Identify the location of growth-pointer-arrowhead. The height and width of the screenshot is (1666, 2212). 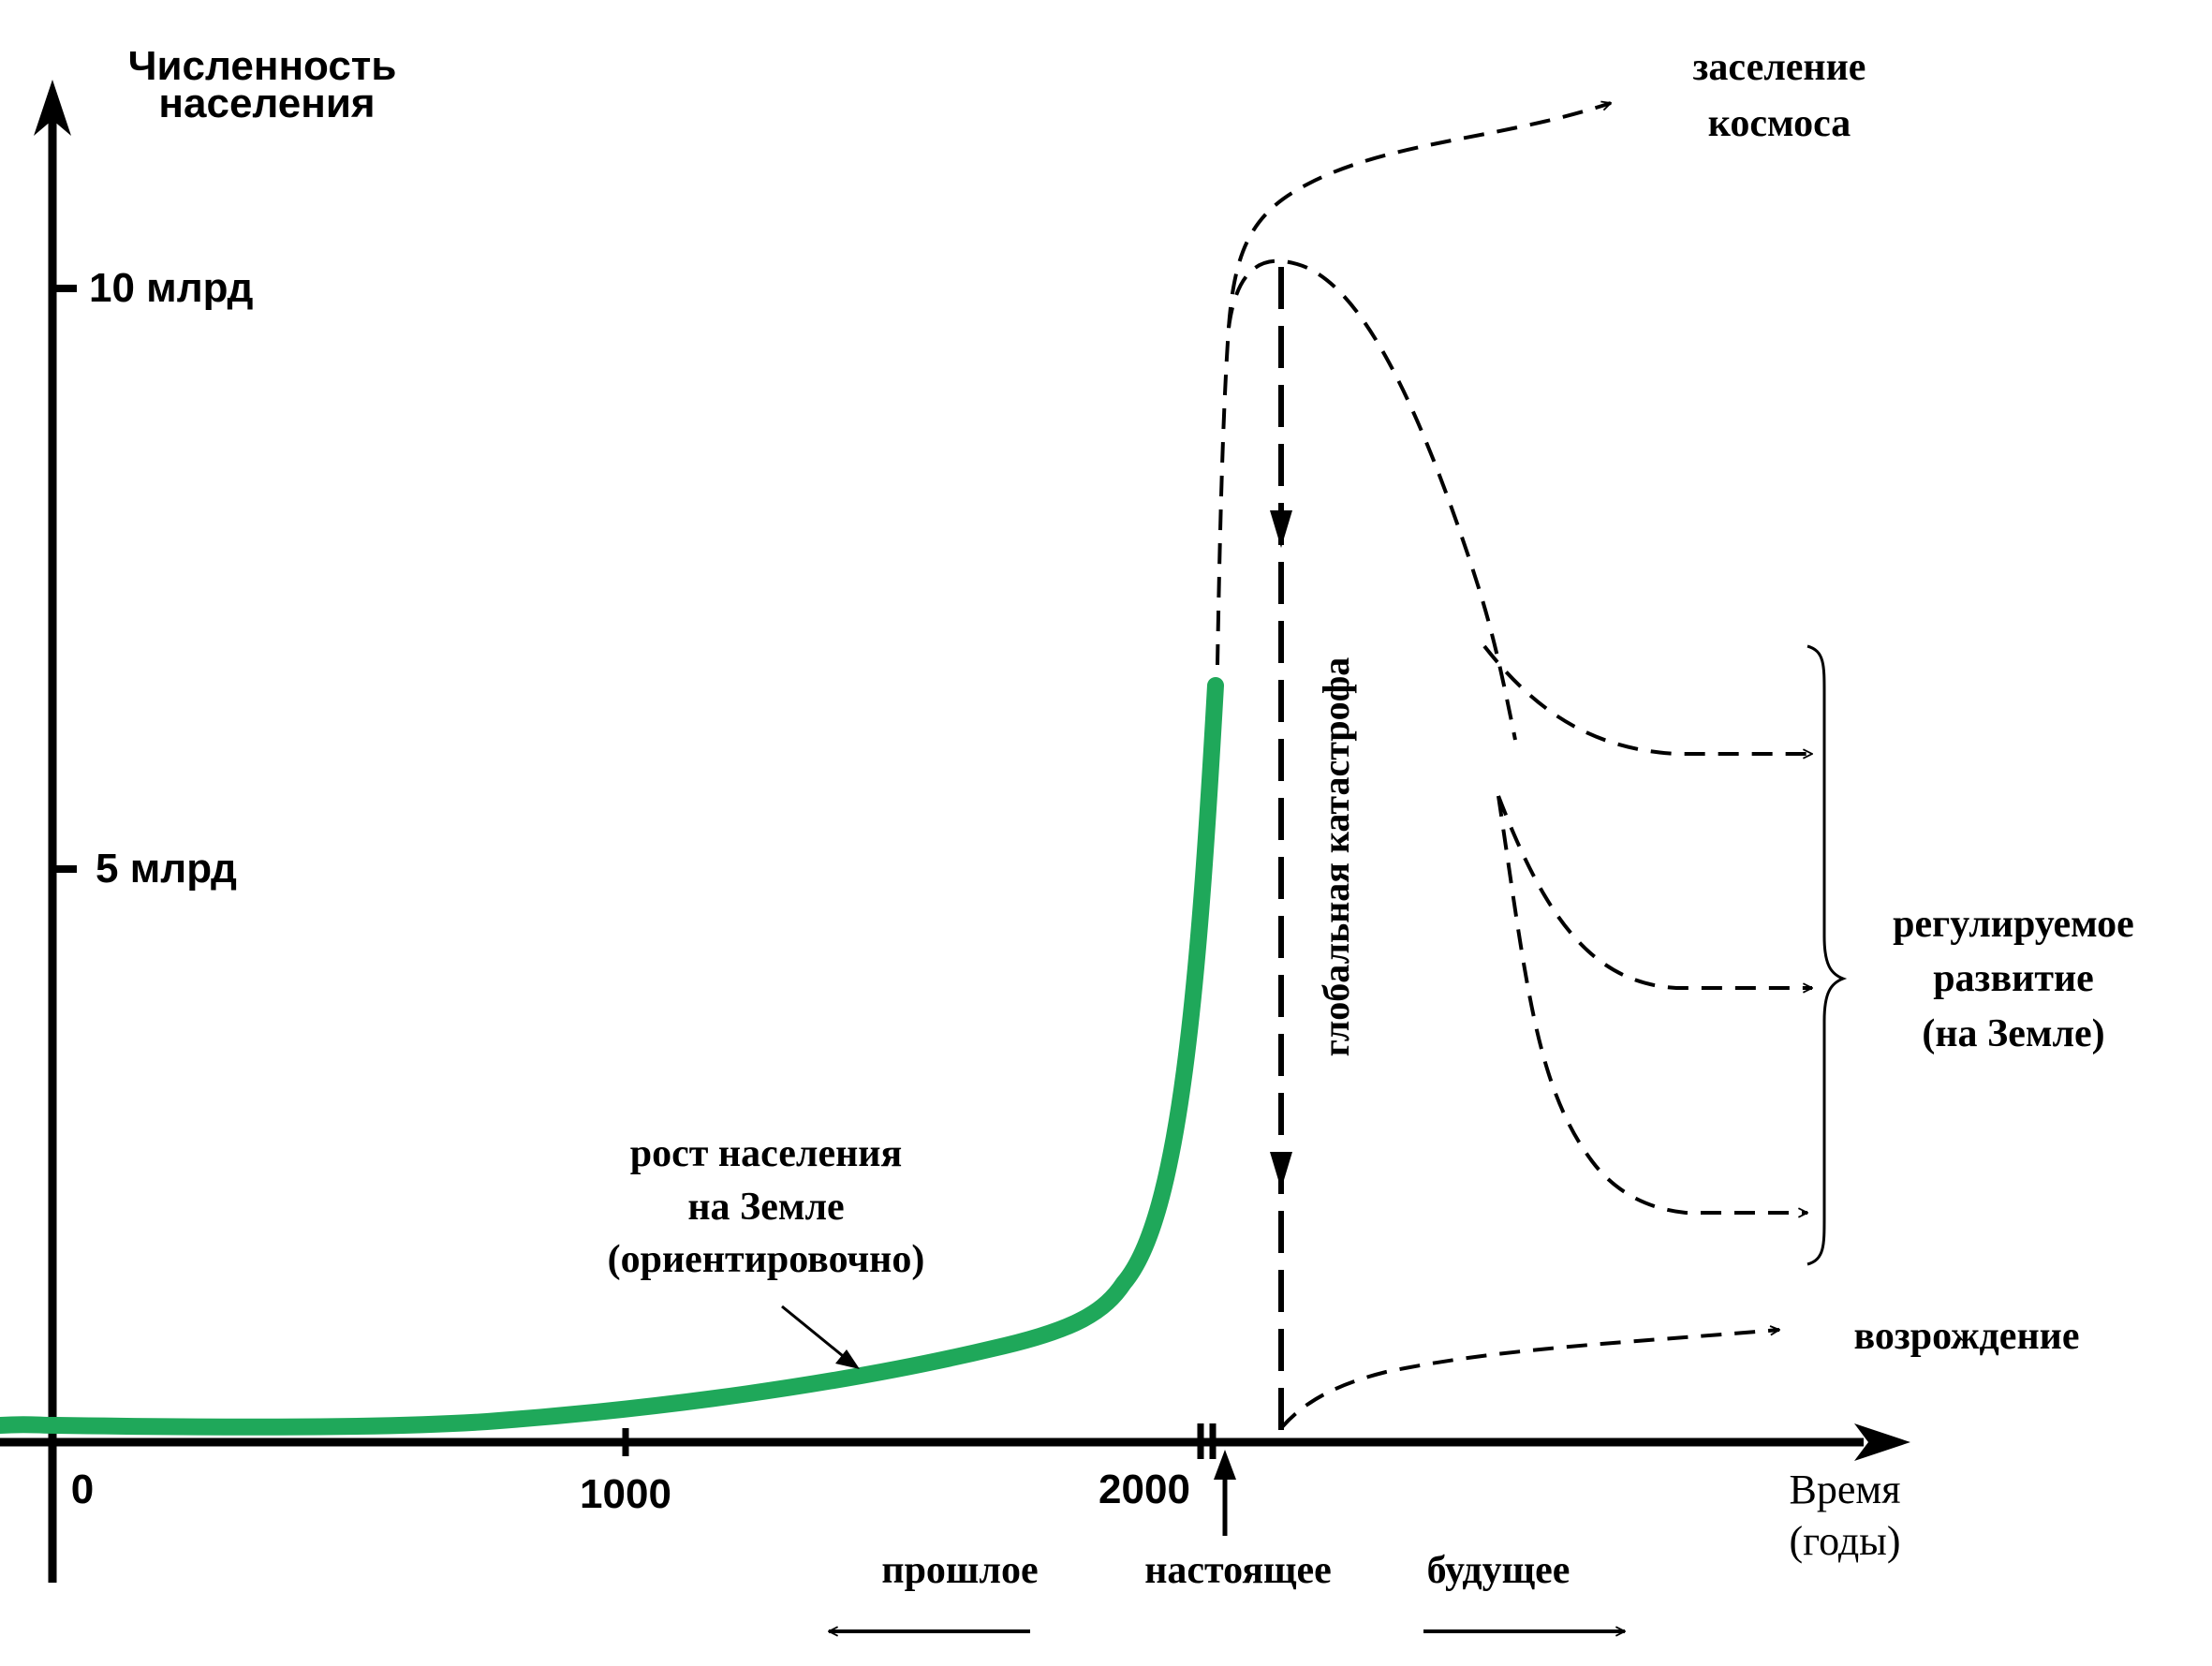
(847, 1359).